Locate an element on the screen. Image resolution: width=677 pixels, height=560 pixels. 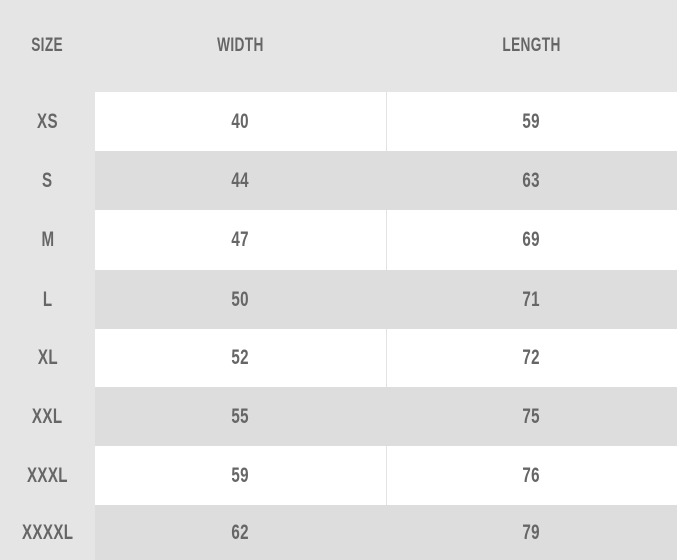
length-value: 59 is located at coordinates (531, 121).